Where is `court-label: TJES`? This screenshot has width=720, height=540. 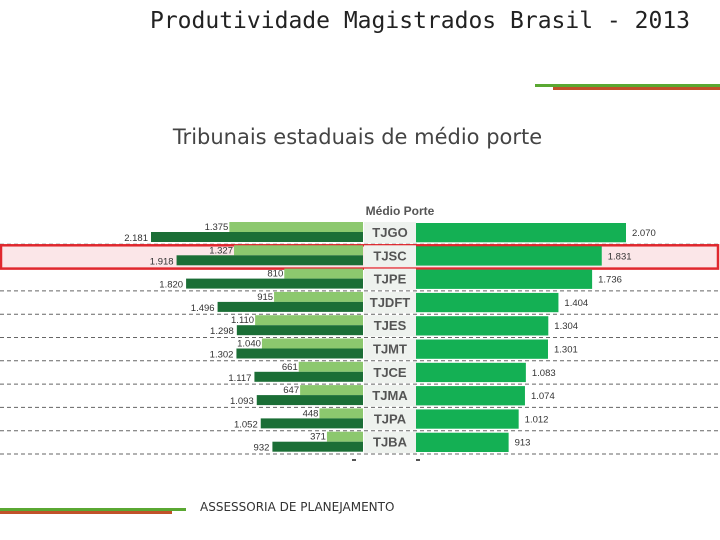
court-label: TJES is located at coordinates (390, 325).